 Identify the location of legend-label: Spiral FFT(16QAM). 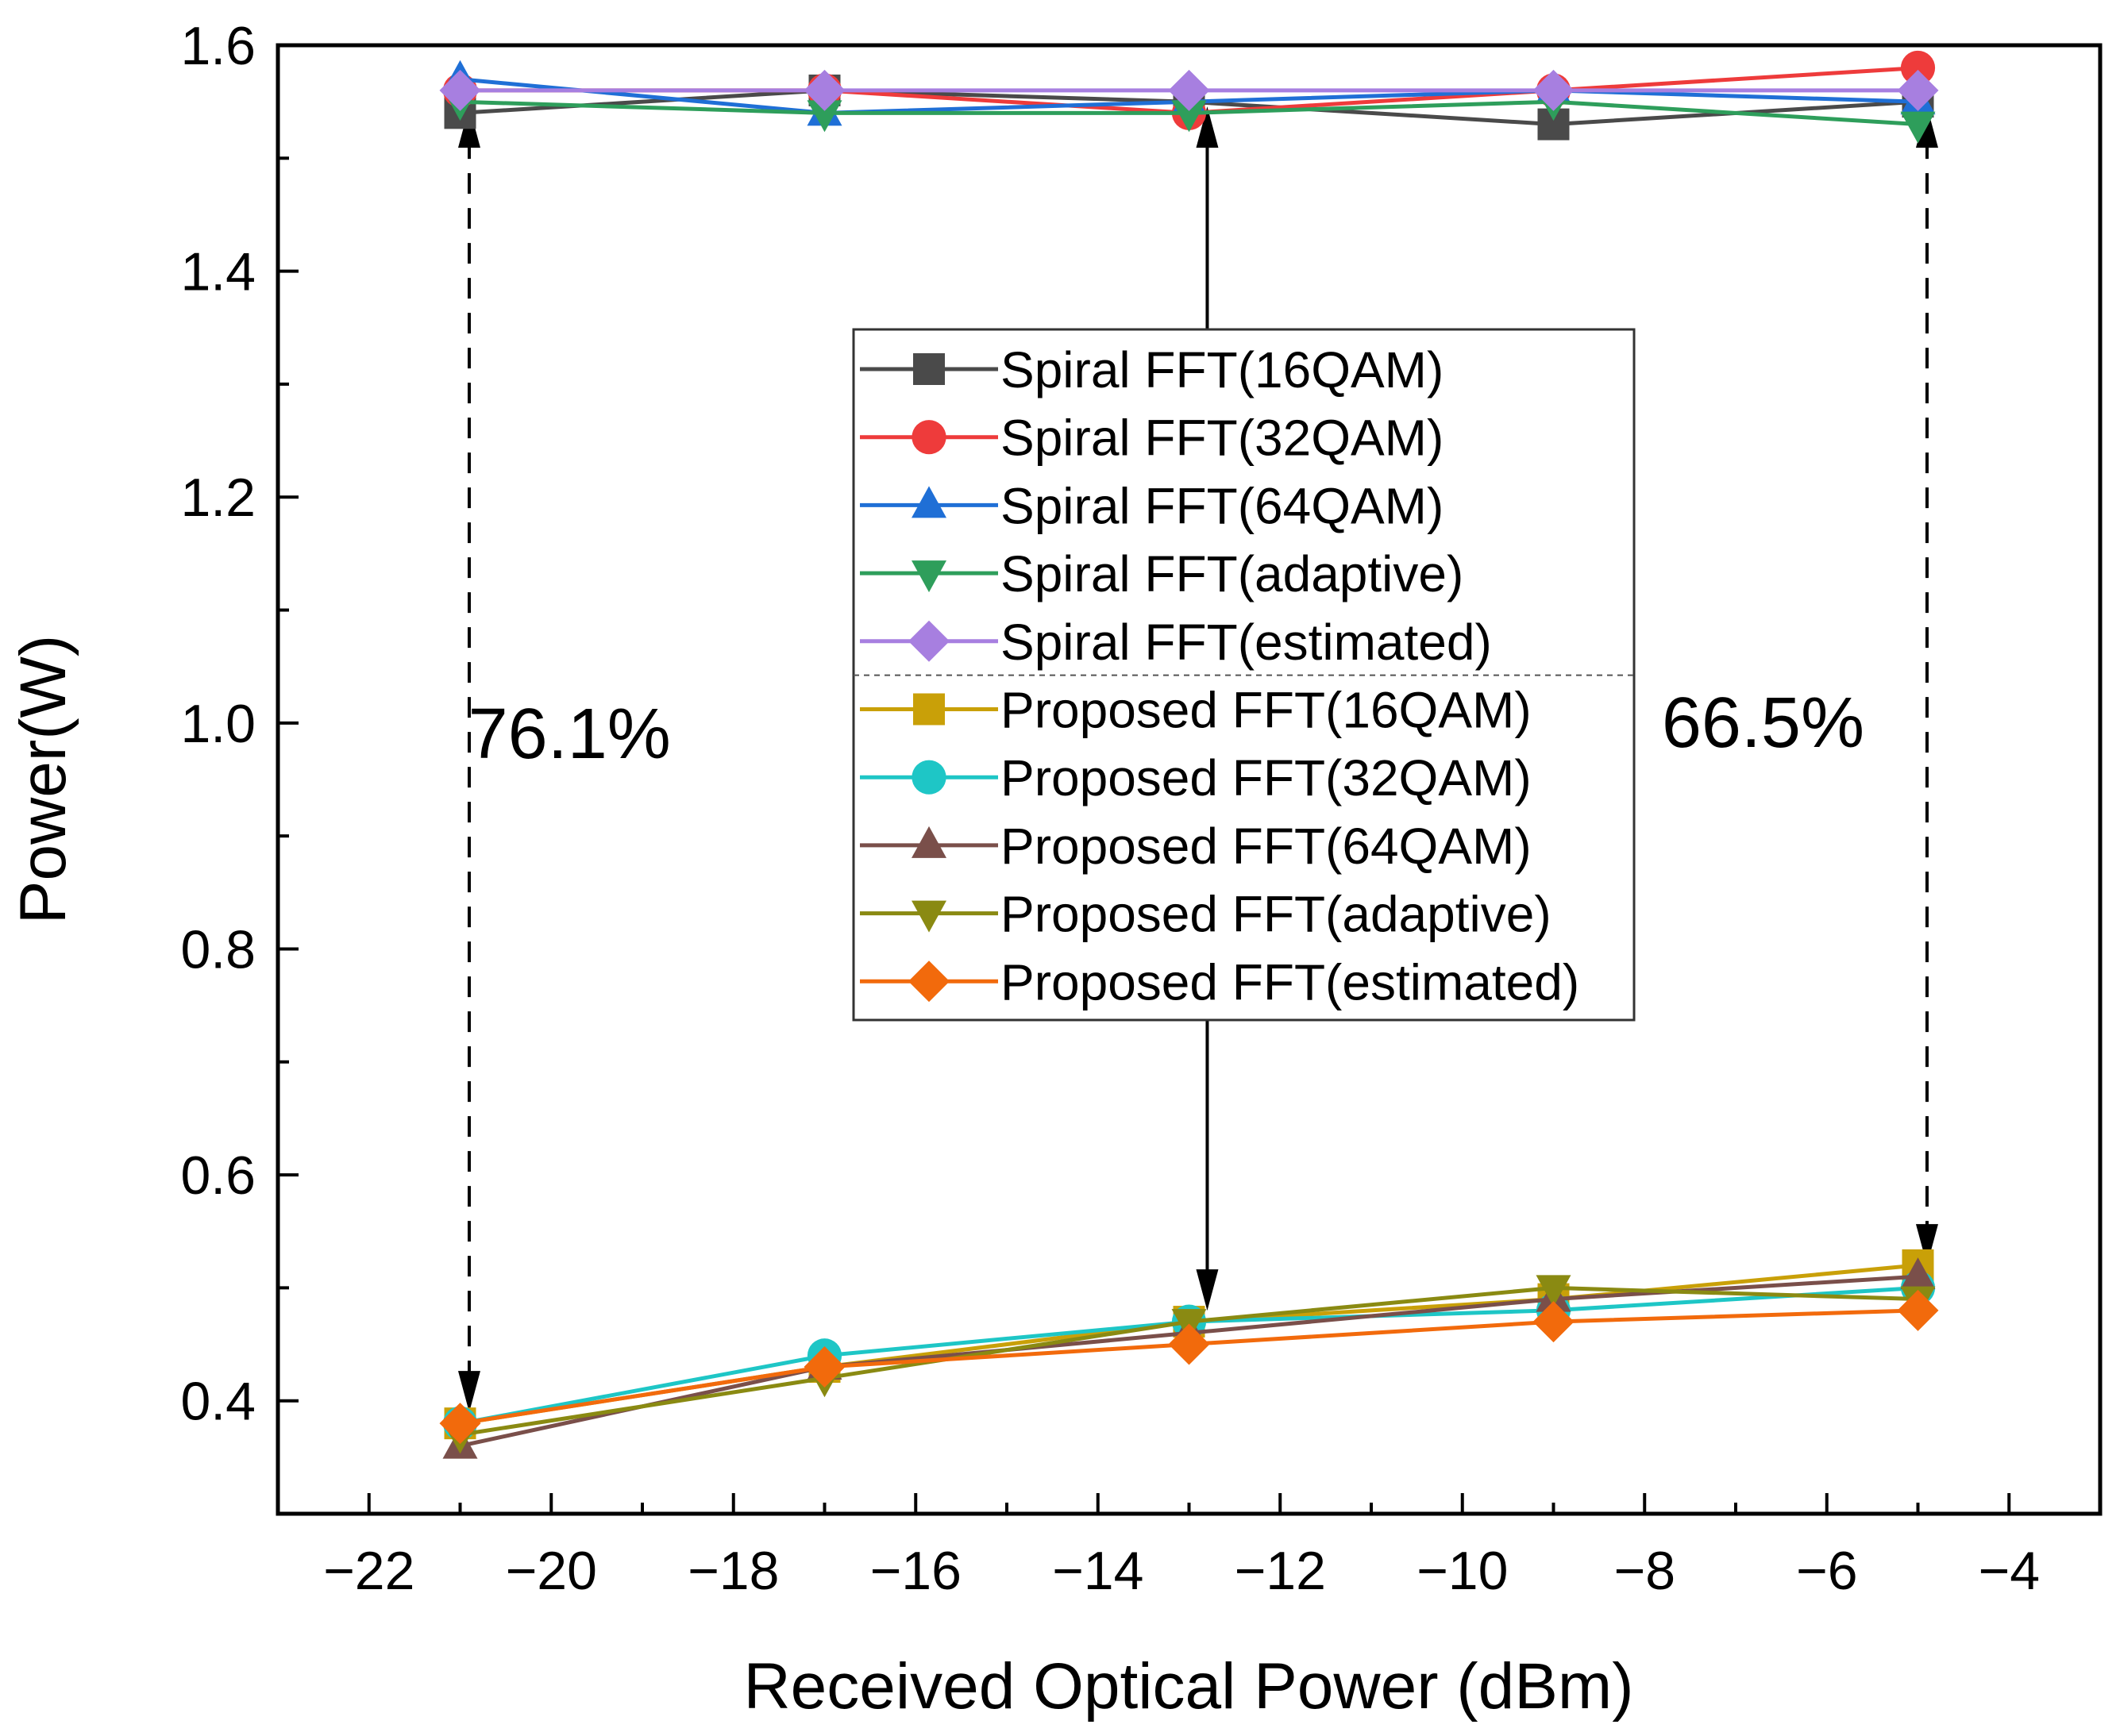
(1222, 369).